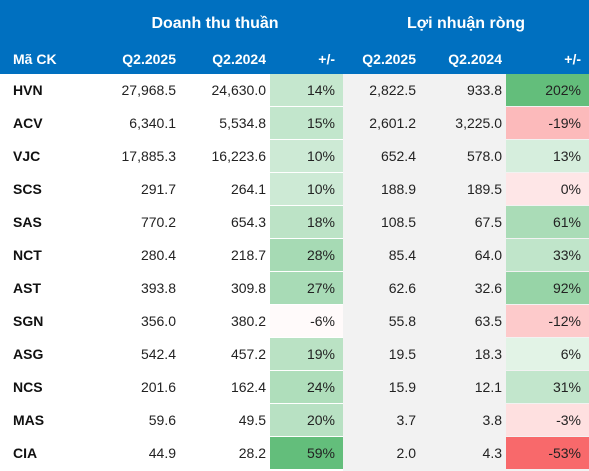 The width and height of the screenshot is (589, 471). Describe the element at coordinates (162, 420) in the screenshot. I see `revenue-q2025-cell: 59.6` at that location.